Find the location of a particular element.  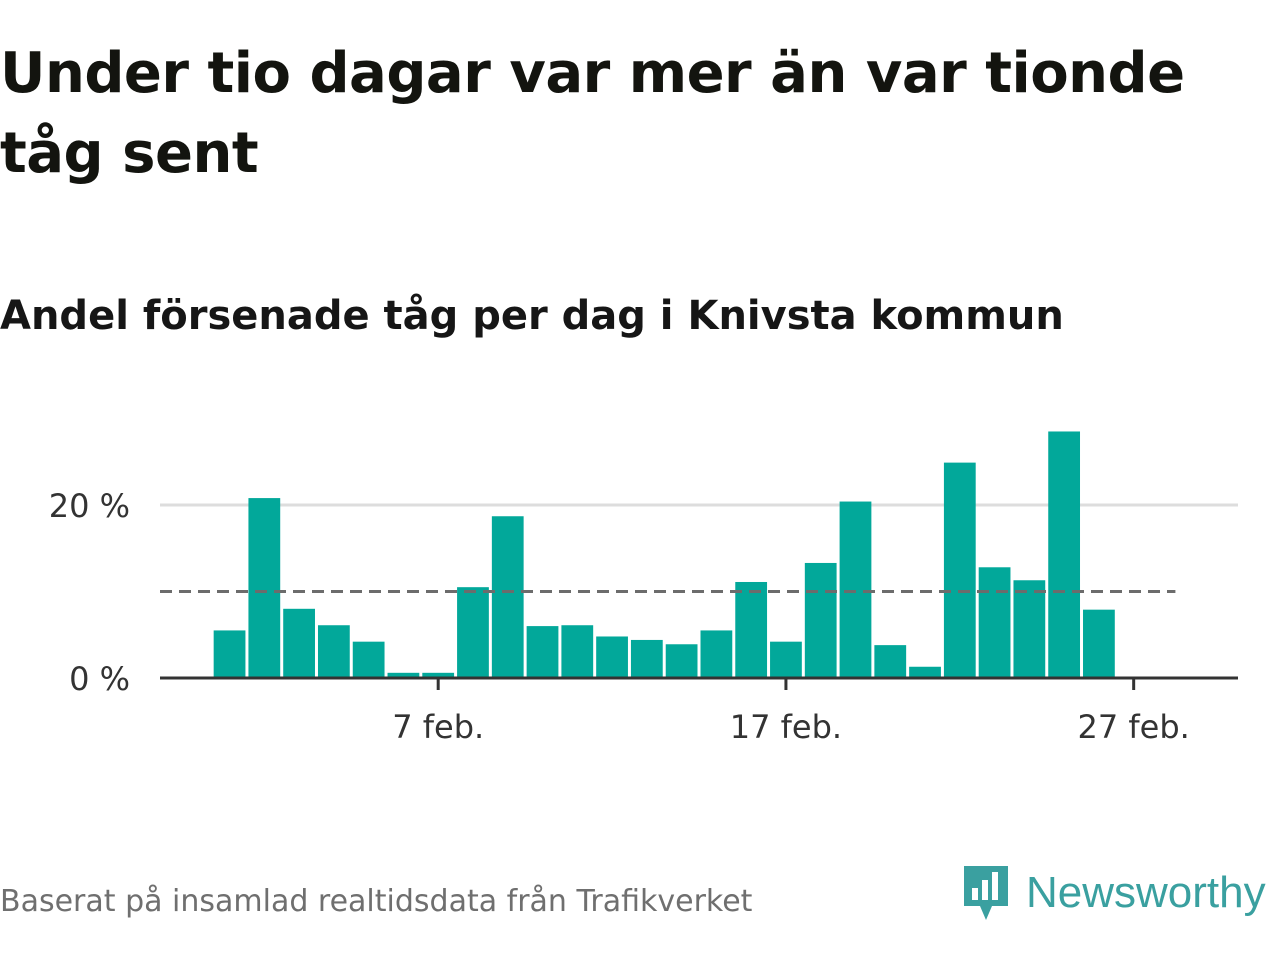

x-tick-label: 27 feb. is located at coordinates (1134, 727).